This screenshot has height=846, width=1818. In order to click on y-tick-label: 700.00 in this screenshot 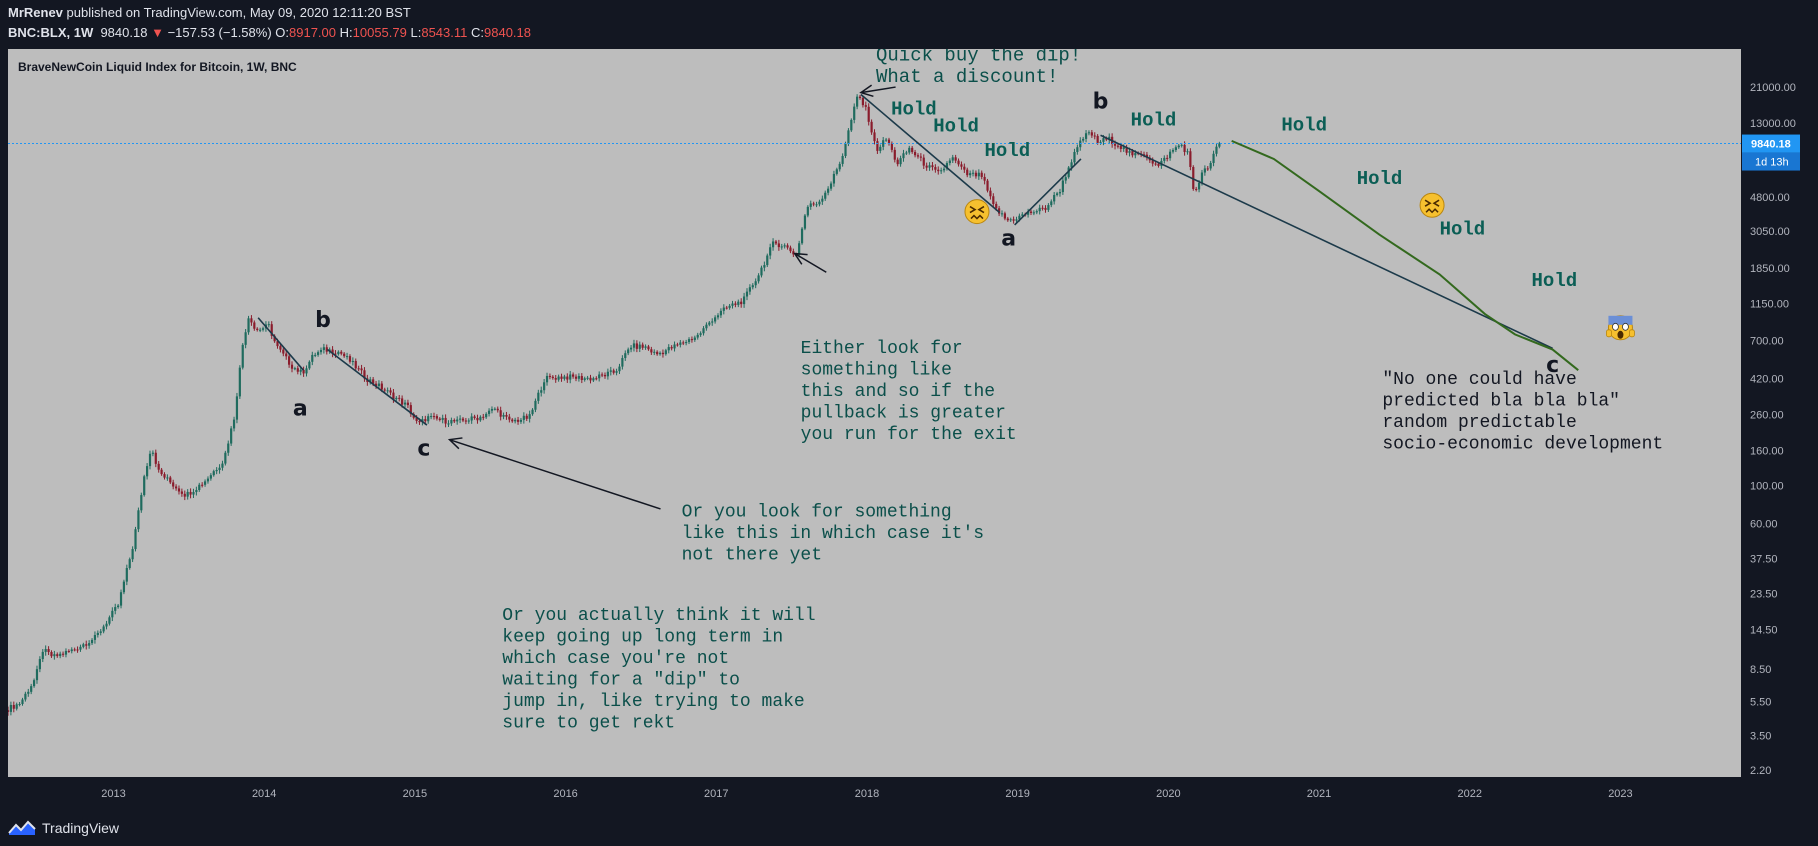, I will do `click(1767, 342)`.